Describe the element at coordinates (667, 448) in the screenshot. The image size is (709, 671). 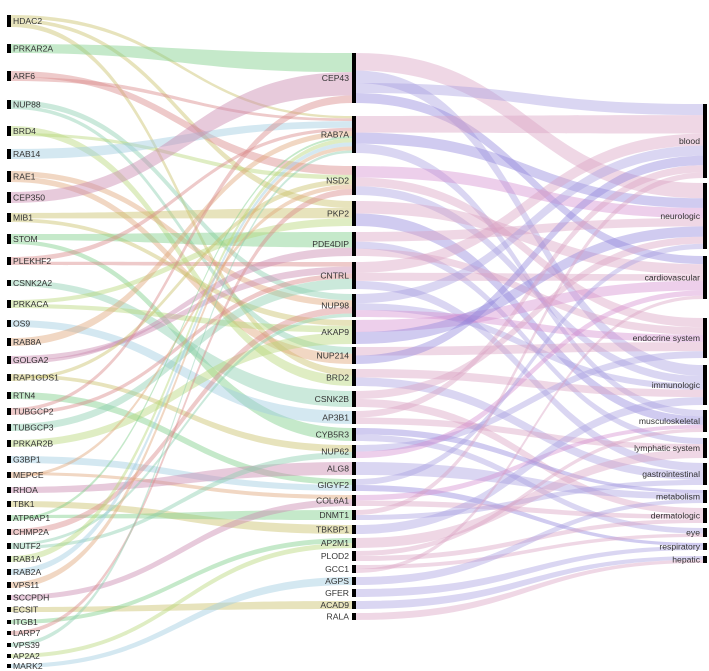
I see `right-node-label: lymphatic system` at that location.